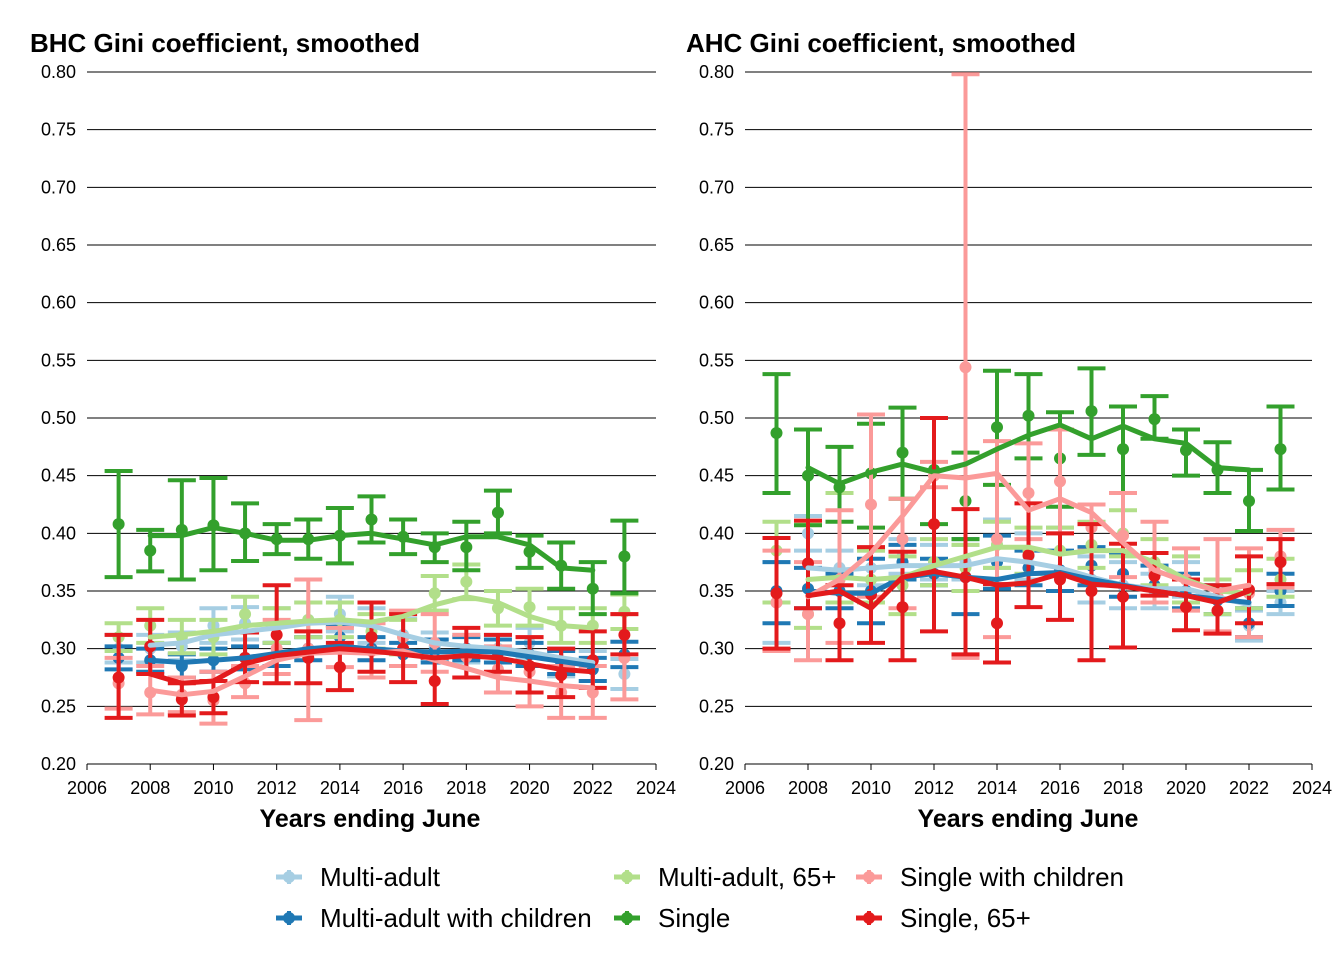 This screenshot has width=1344, height=960. Describe the element at coordinates (58, 764) in the screenshot. I see `bhc-y-tick-label: 0.20` at that location.